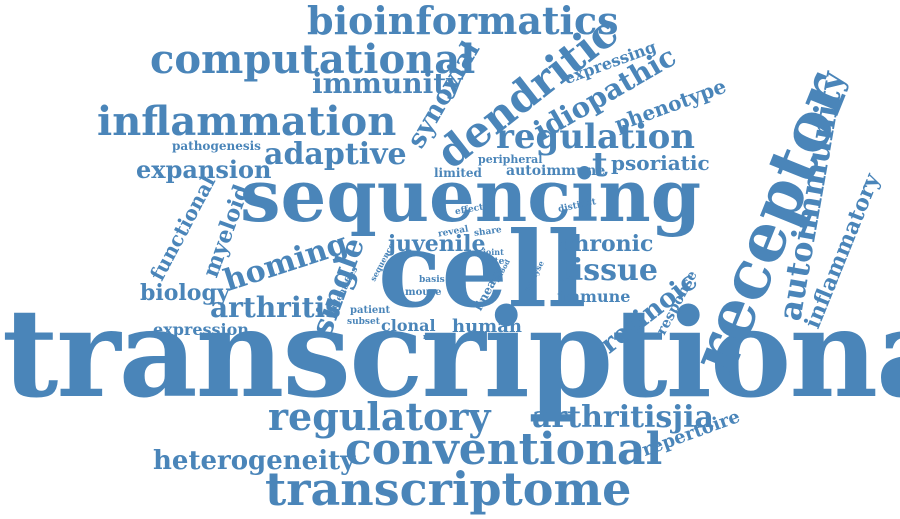 The width and height of the screenshot is (900, 519). I want to click on word-conventional: conventional, so click(504, 449).